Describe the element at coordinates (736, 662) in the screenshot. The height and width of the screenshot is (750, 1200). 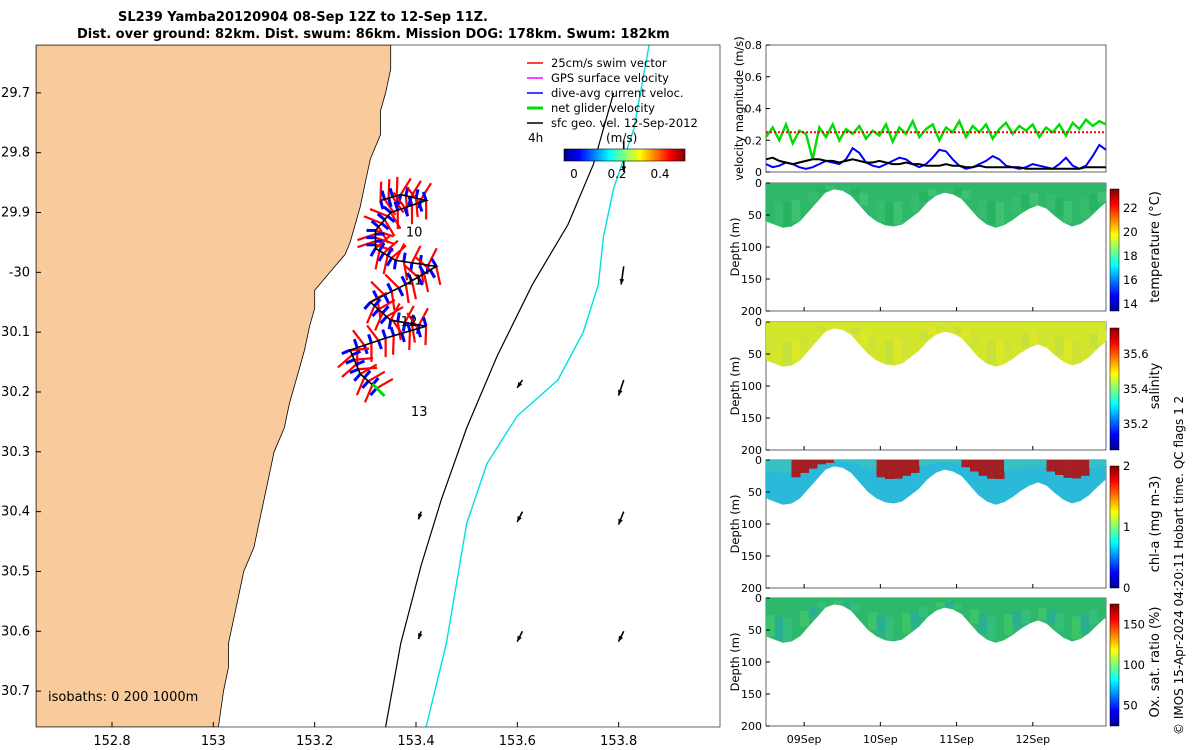
I see `oxygen-ylabel: Depth (m)` at that location.